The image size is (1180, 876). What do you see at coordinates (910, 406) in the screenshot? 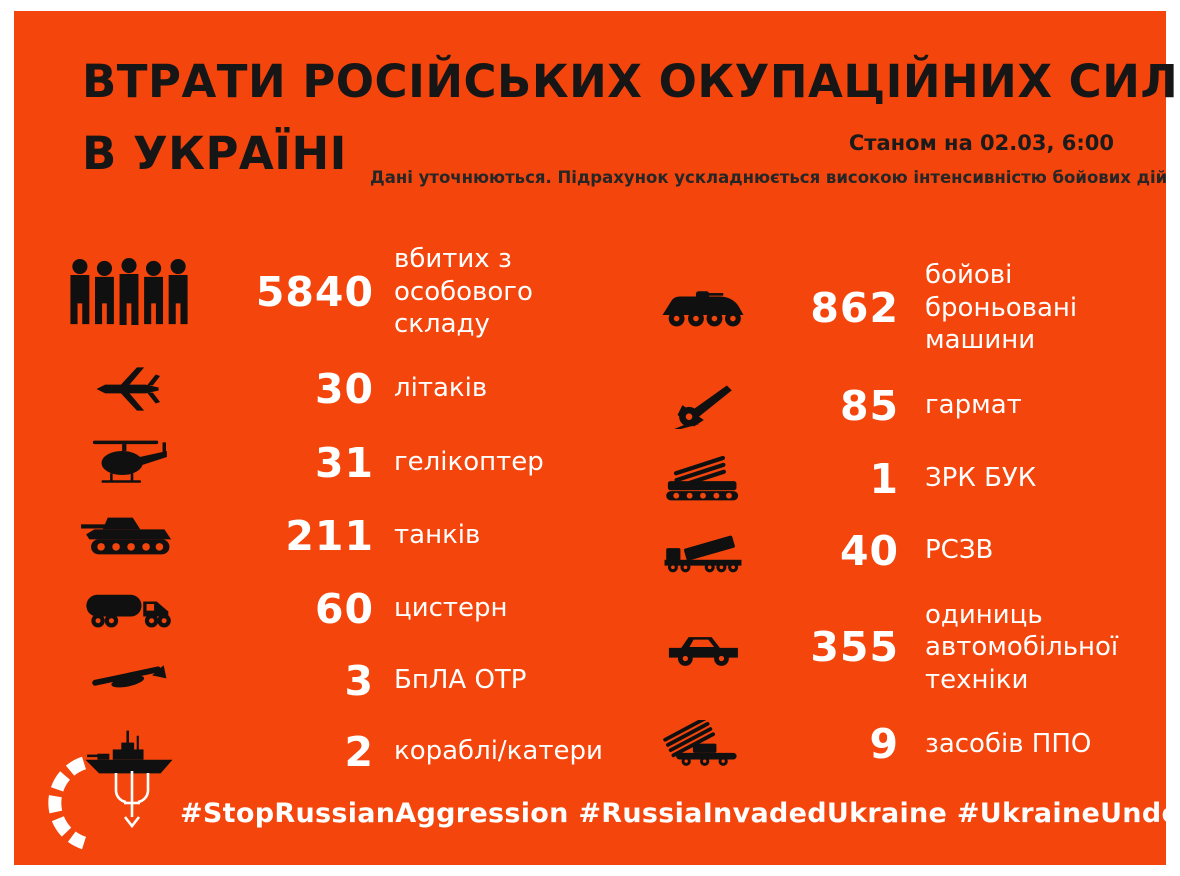
I see `stat-row-artillery: 85 гармат` at bounding box center [910, 406].